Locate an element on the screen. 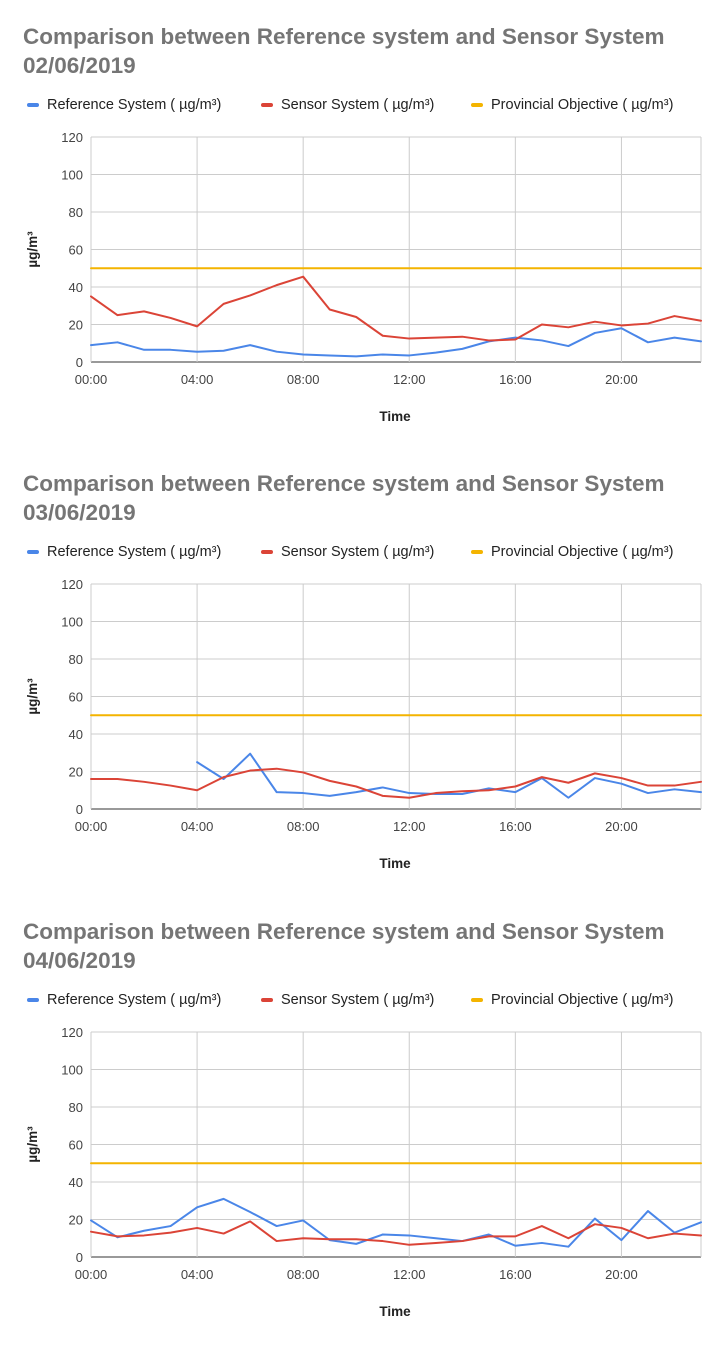 The height and width of the screenshot is (1348, 724). chart-title-date: 02/06/2019 is located at coordinates (79, 65).